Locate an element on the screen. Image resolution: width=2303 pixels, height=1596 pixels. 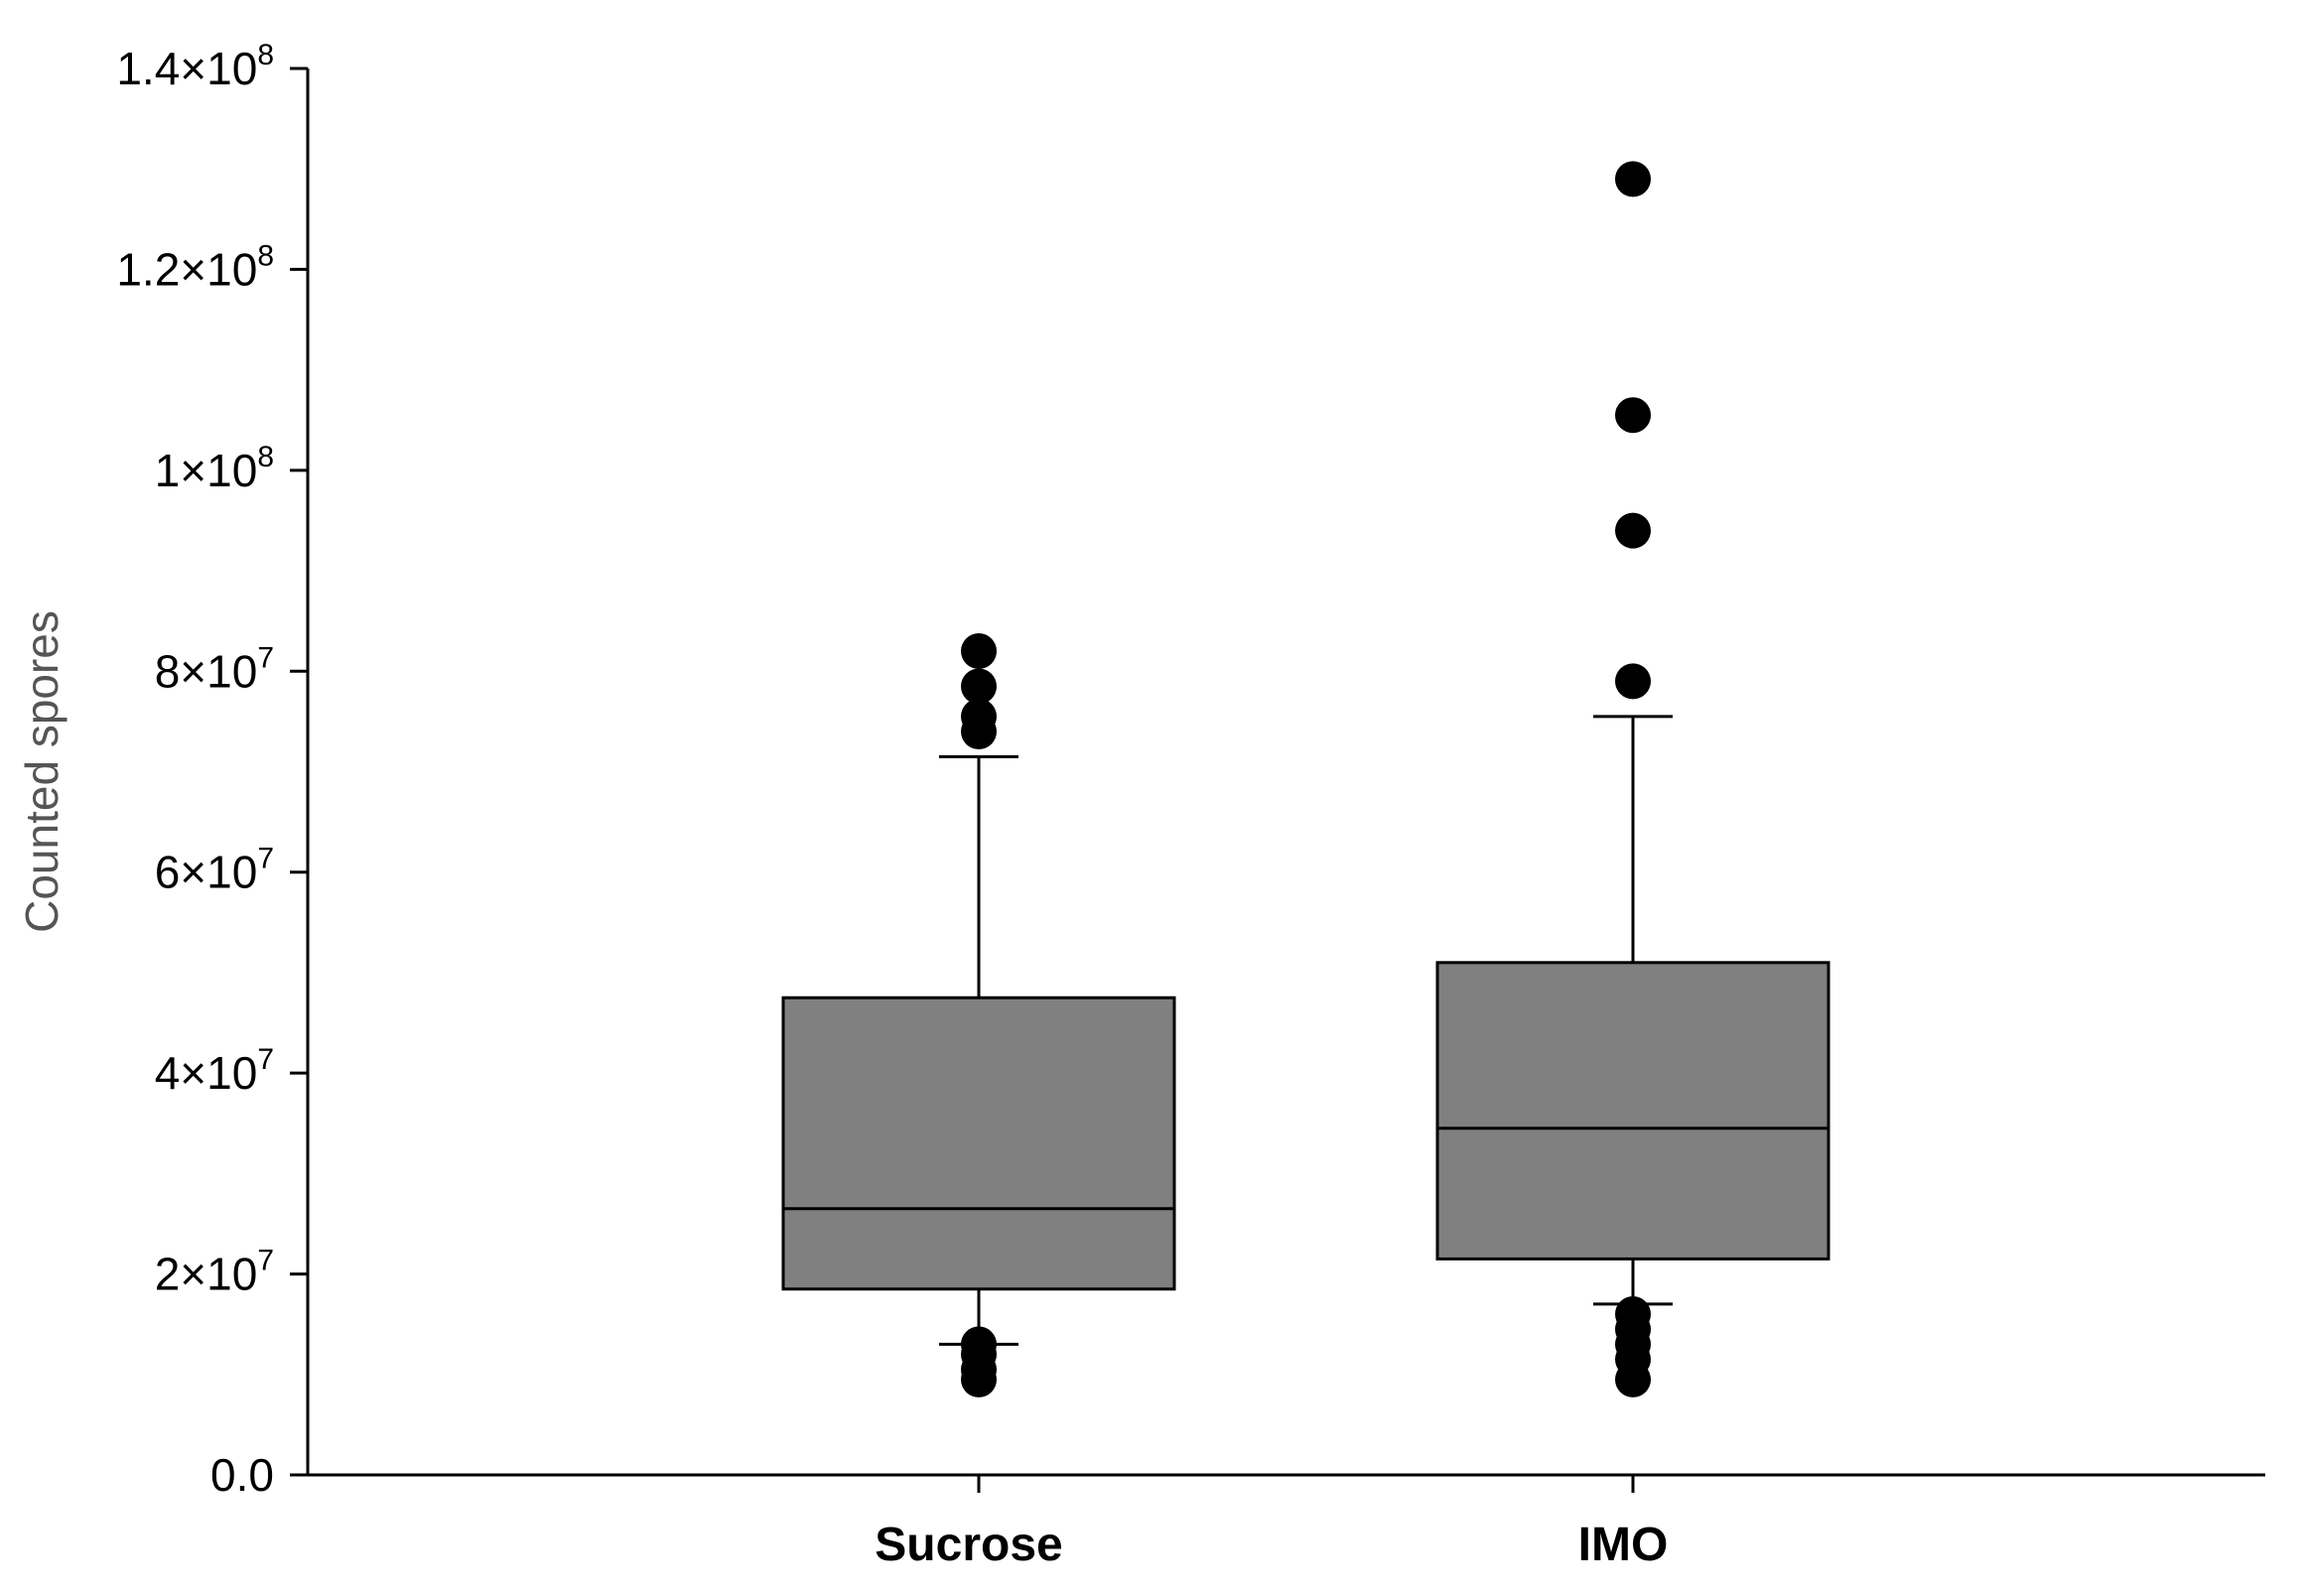
y-tick-label: 4×10⁷ is located at coordinates (214, 1071).